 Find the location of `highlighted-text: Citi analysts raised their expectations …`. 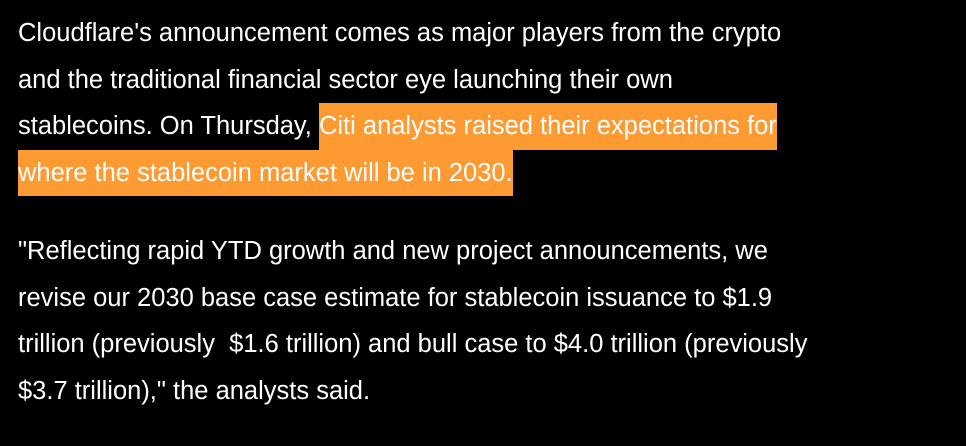

highlighted-text: Citi analysts raised their expectations … is located at coordinates (547, 126).